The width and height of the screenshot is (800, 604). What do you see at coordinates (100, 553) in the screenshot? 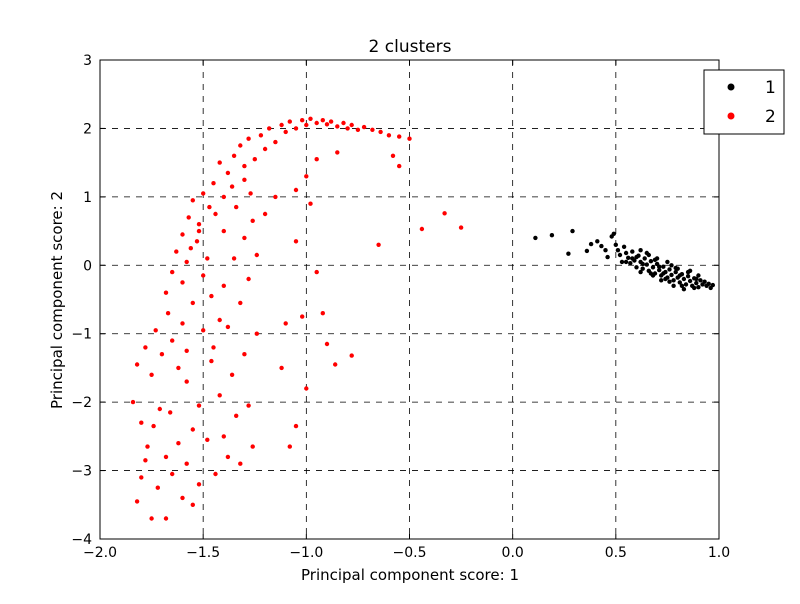
I see `x-tick-label: −2.0` at bounding box center [100, 553].